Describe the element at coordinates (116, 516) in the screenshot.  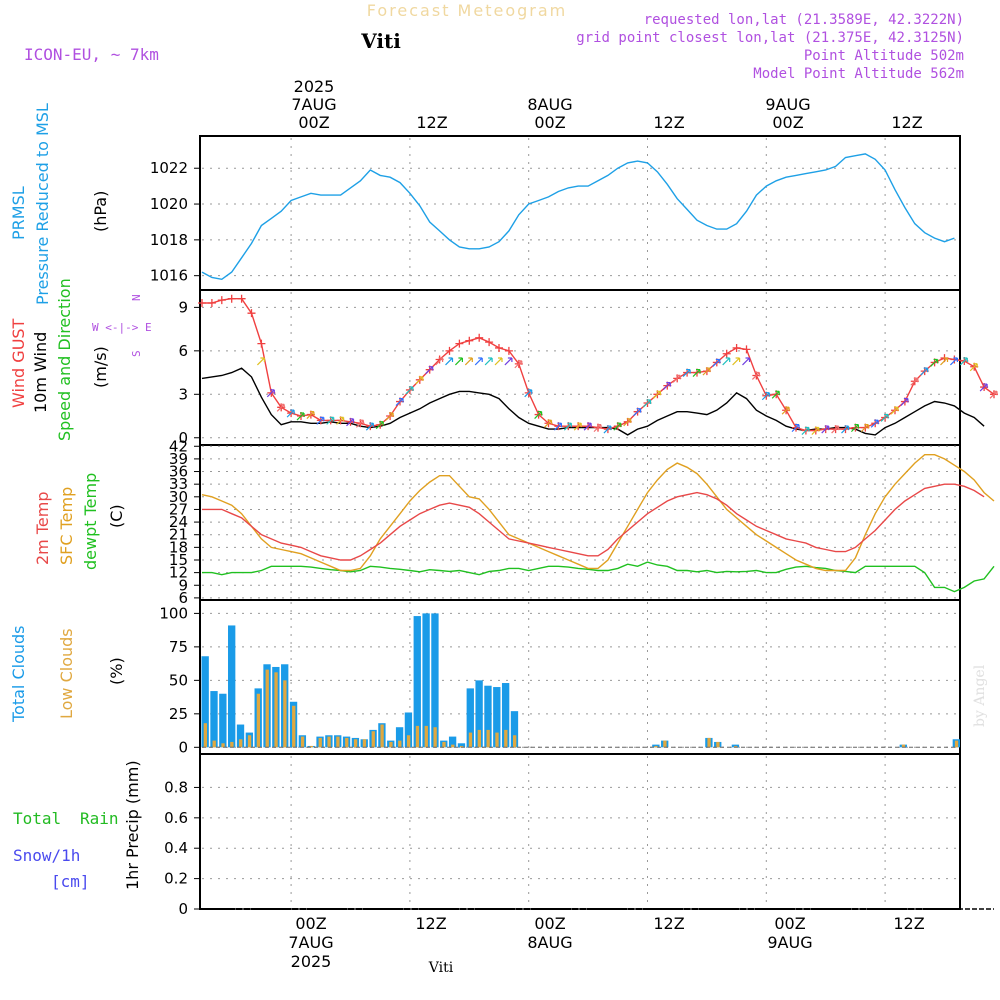
I see `temp-unit: (C)` at that location.